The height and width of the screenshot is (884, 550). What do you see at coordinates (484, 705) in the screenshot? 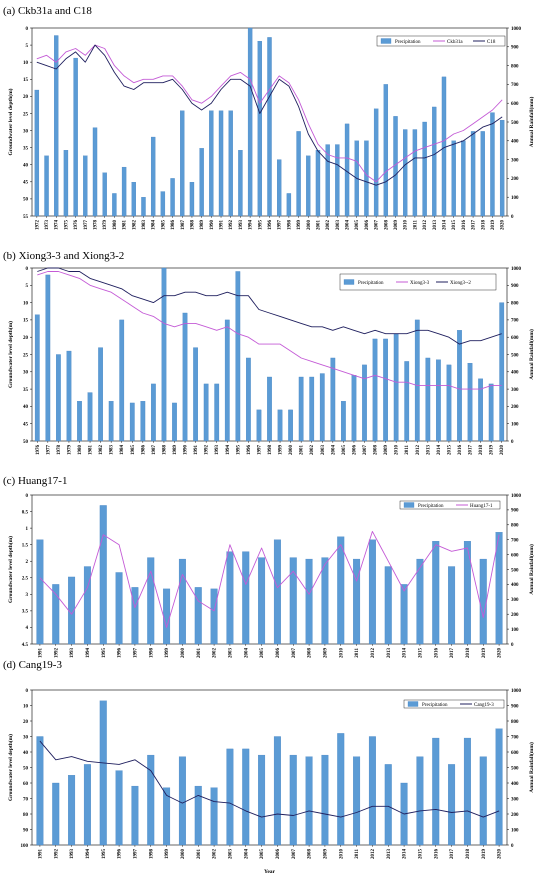
I see `legend-label: Cang19-3` at bounding box center [484, 705].